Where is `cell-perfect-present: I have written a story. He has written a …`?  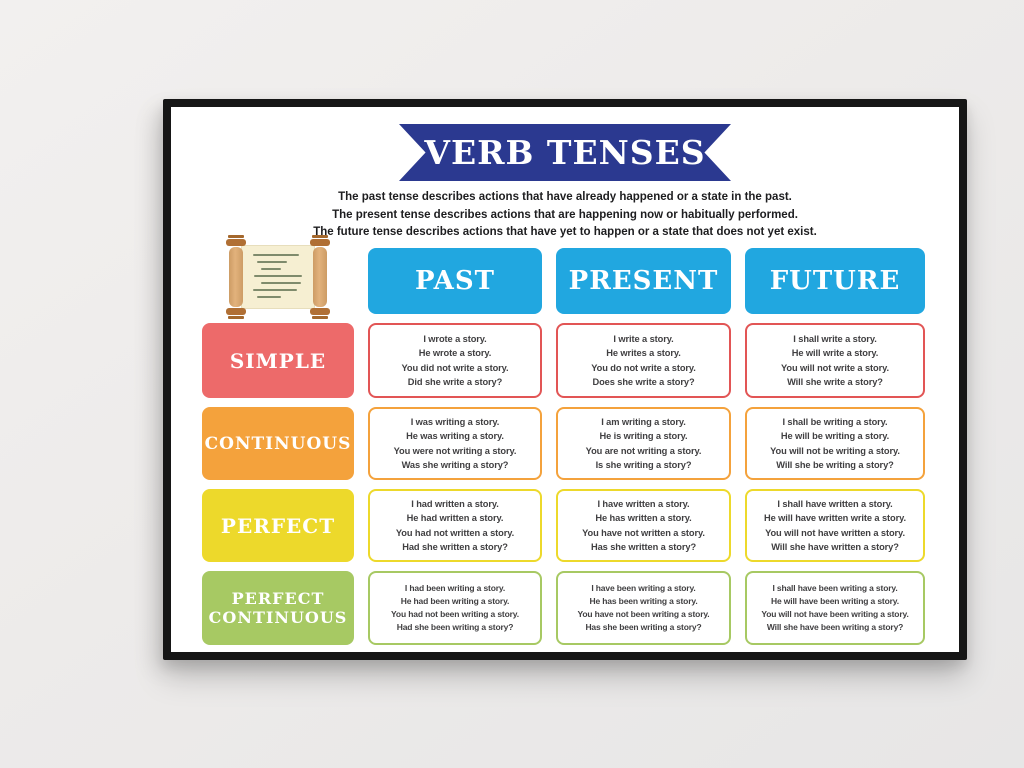 cell-perfect-present: I have written a story. He has written a … is located at coordinates (643, 525).